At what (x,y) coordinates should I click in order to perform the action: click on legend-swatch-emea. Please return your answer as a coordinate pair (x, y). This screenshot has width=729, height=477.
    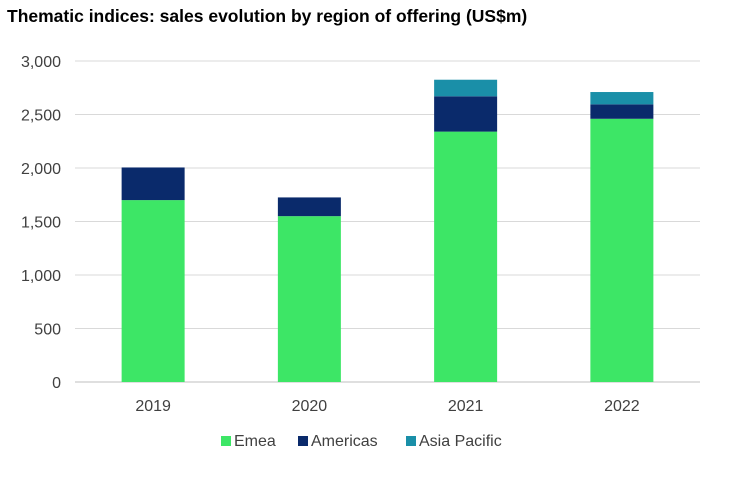
    Looking at the image, I should click on (226, 441).